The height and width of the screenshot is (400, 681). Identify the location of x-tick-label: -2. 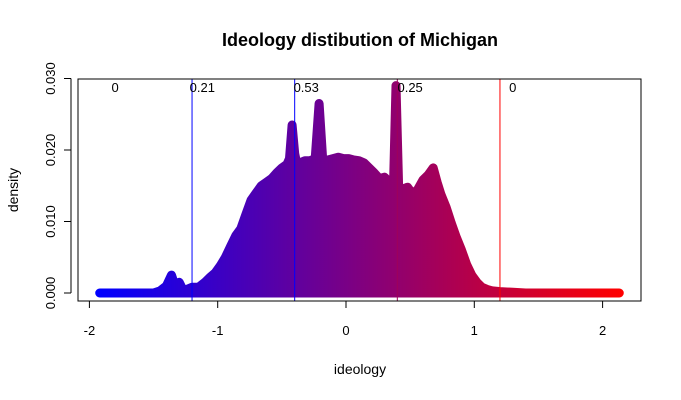
(90, 330).